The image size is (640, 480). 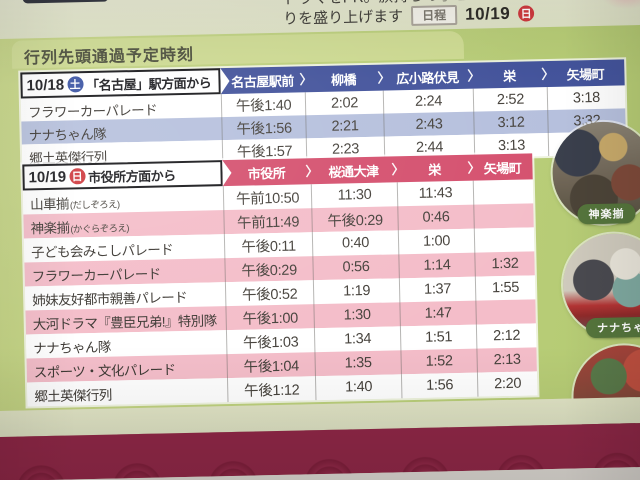 I want to click on time-cell: 1:37, so click(x=437, y=289).